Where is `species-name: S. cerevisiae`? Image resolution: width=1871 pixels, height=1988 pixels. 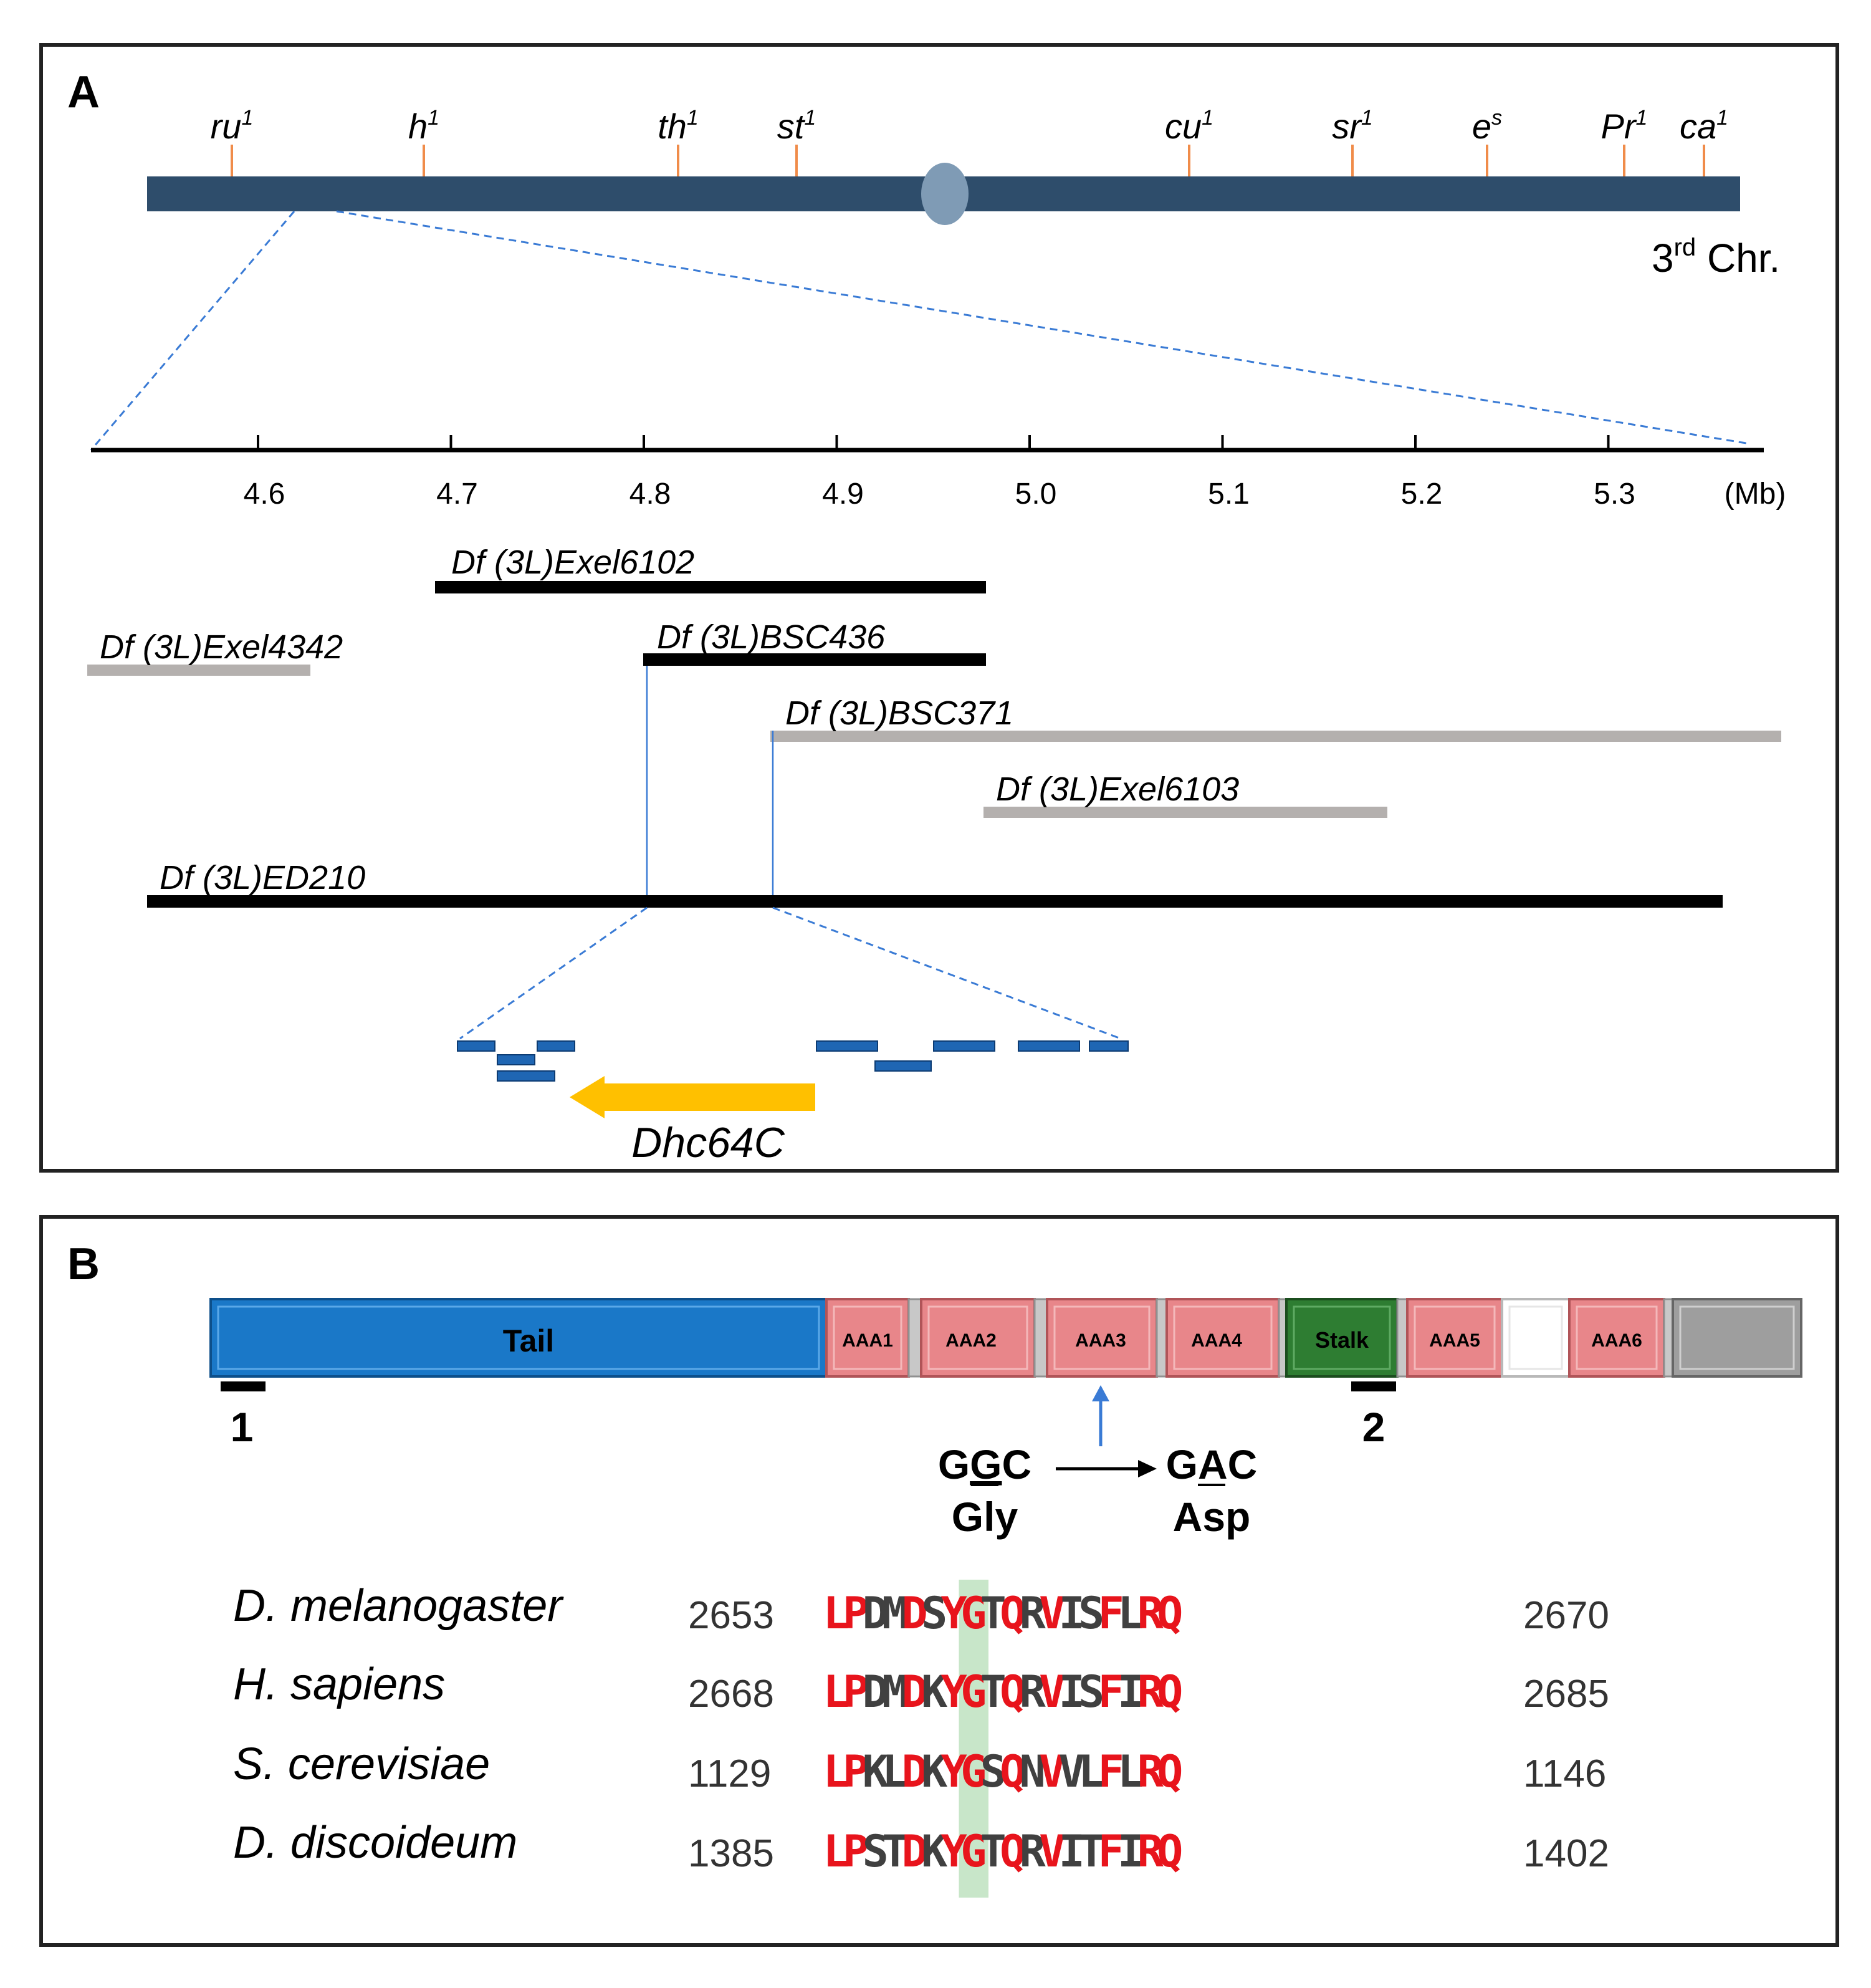 species-name: S. cerevisiae is located at coordinates (361, 1764).